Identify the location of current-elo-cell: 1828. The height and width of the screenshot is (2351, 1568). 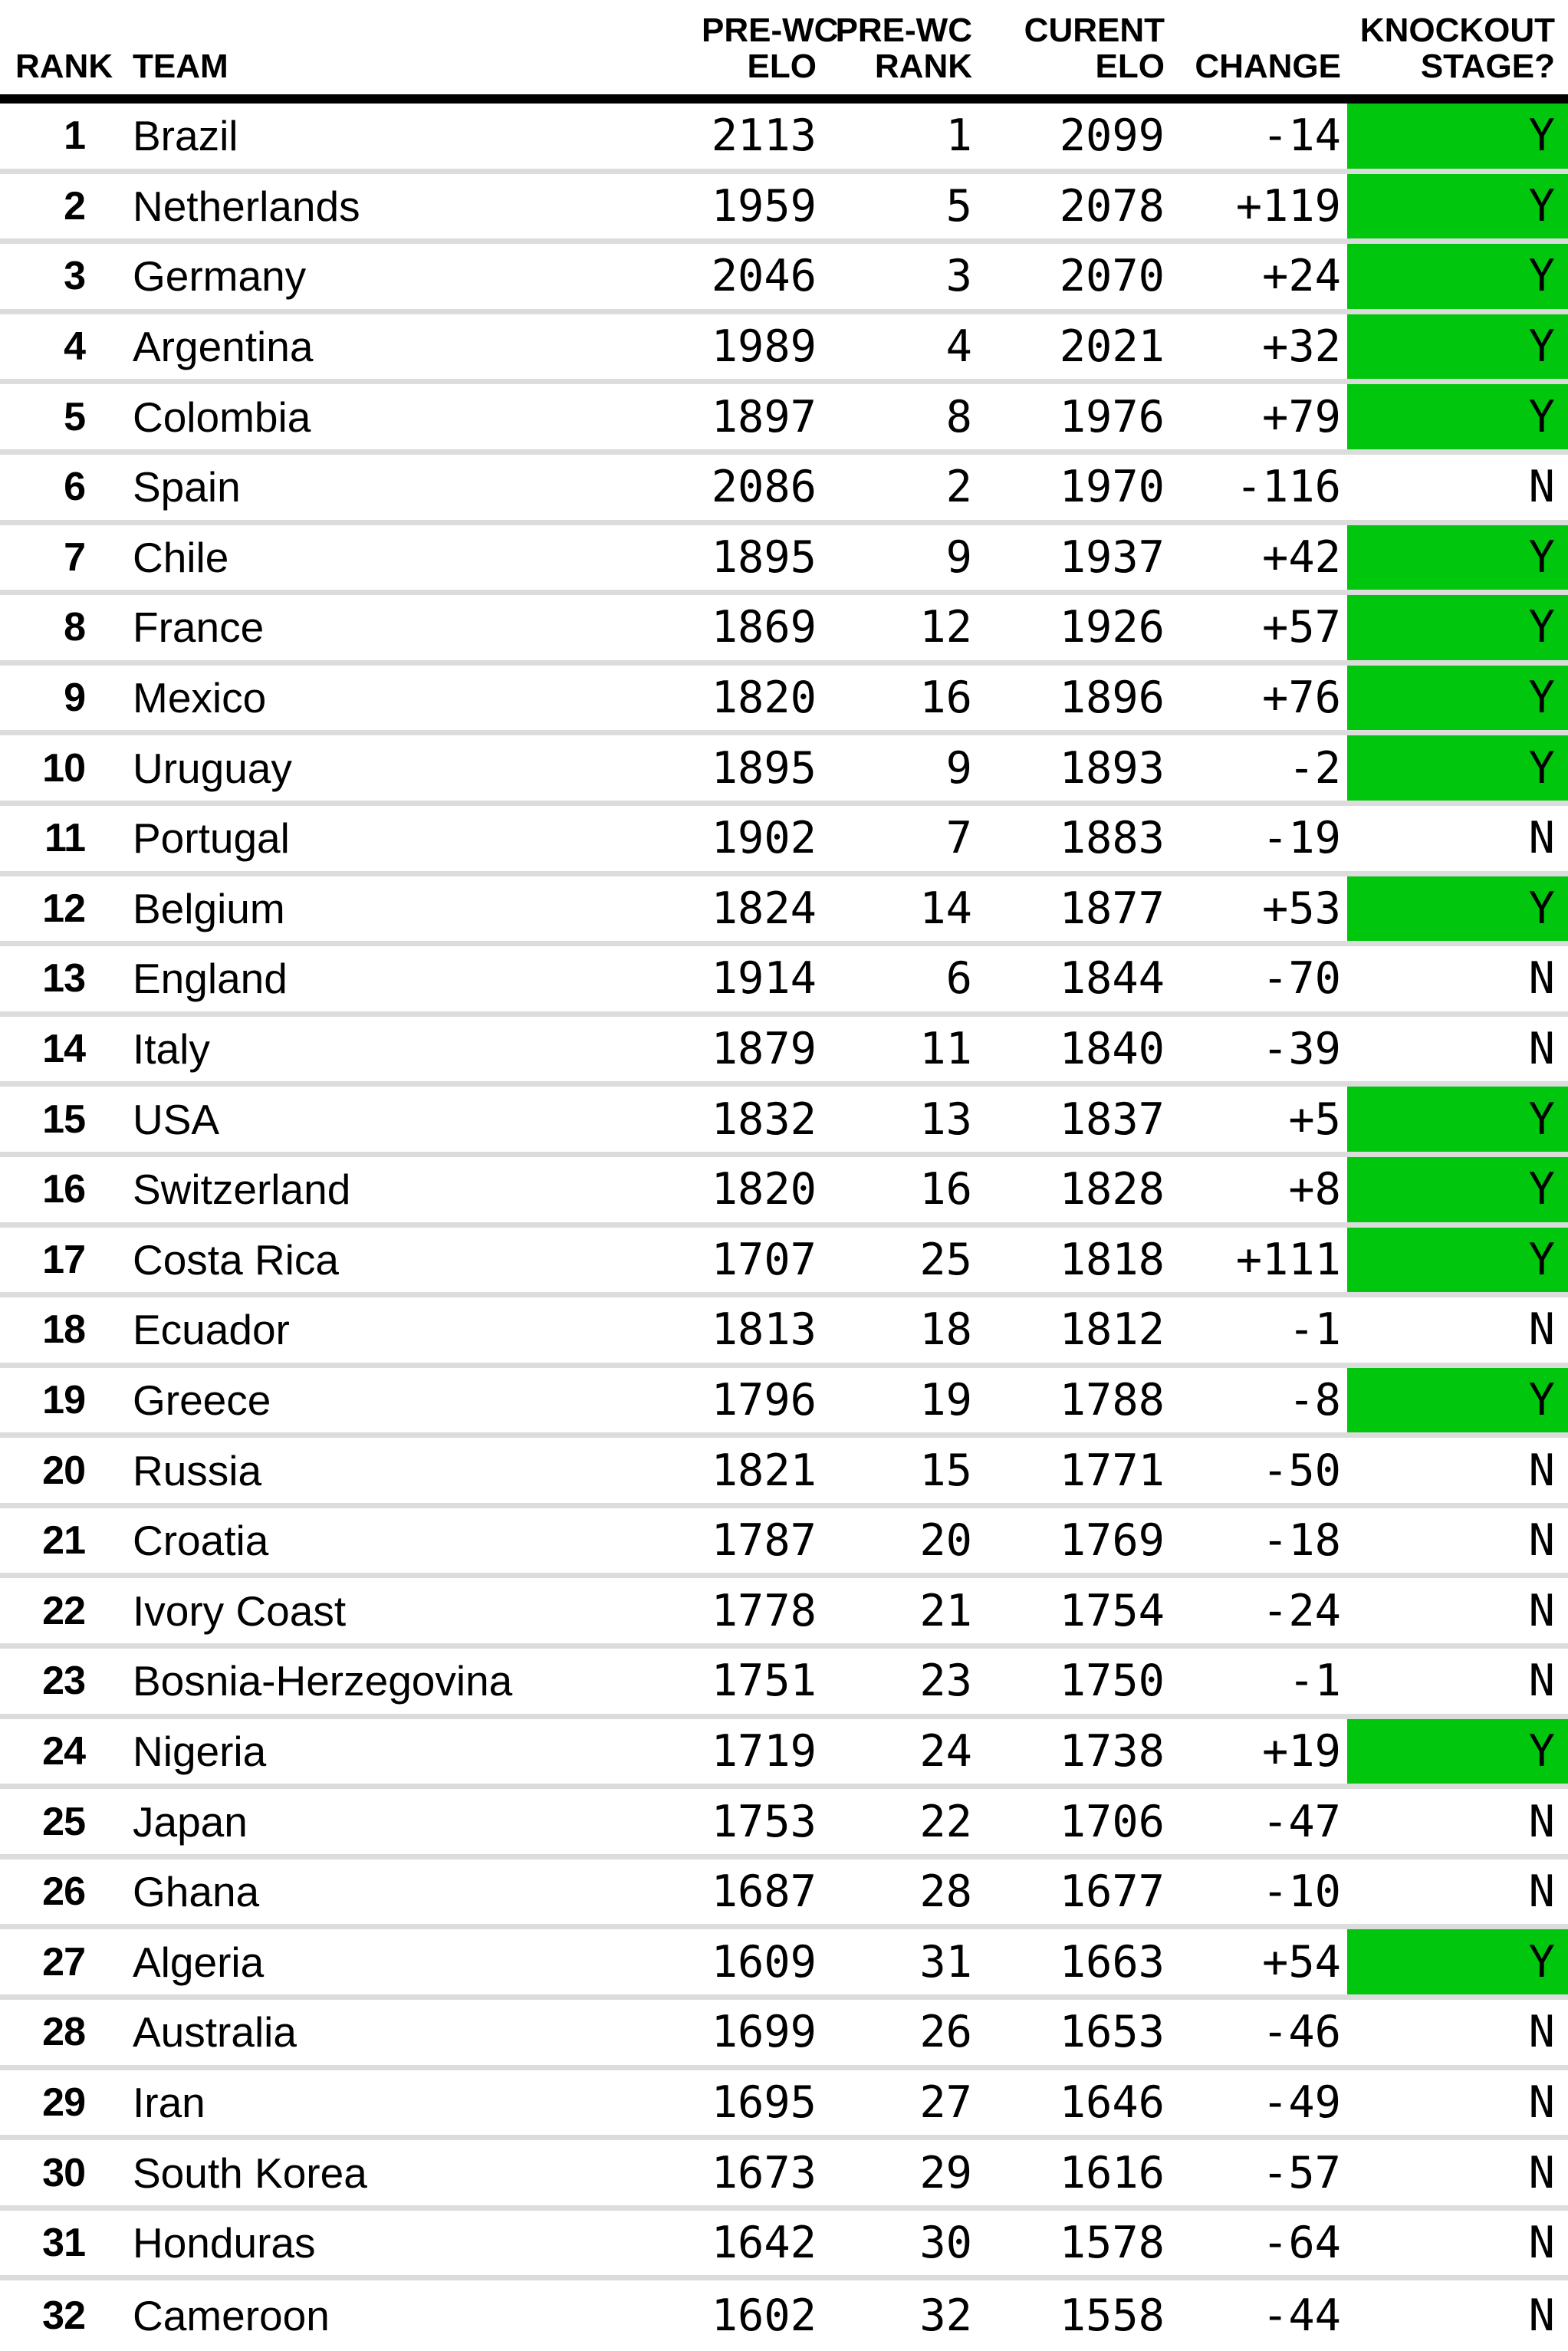
(1112, 1189).